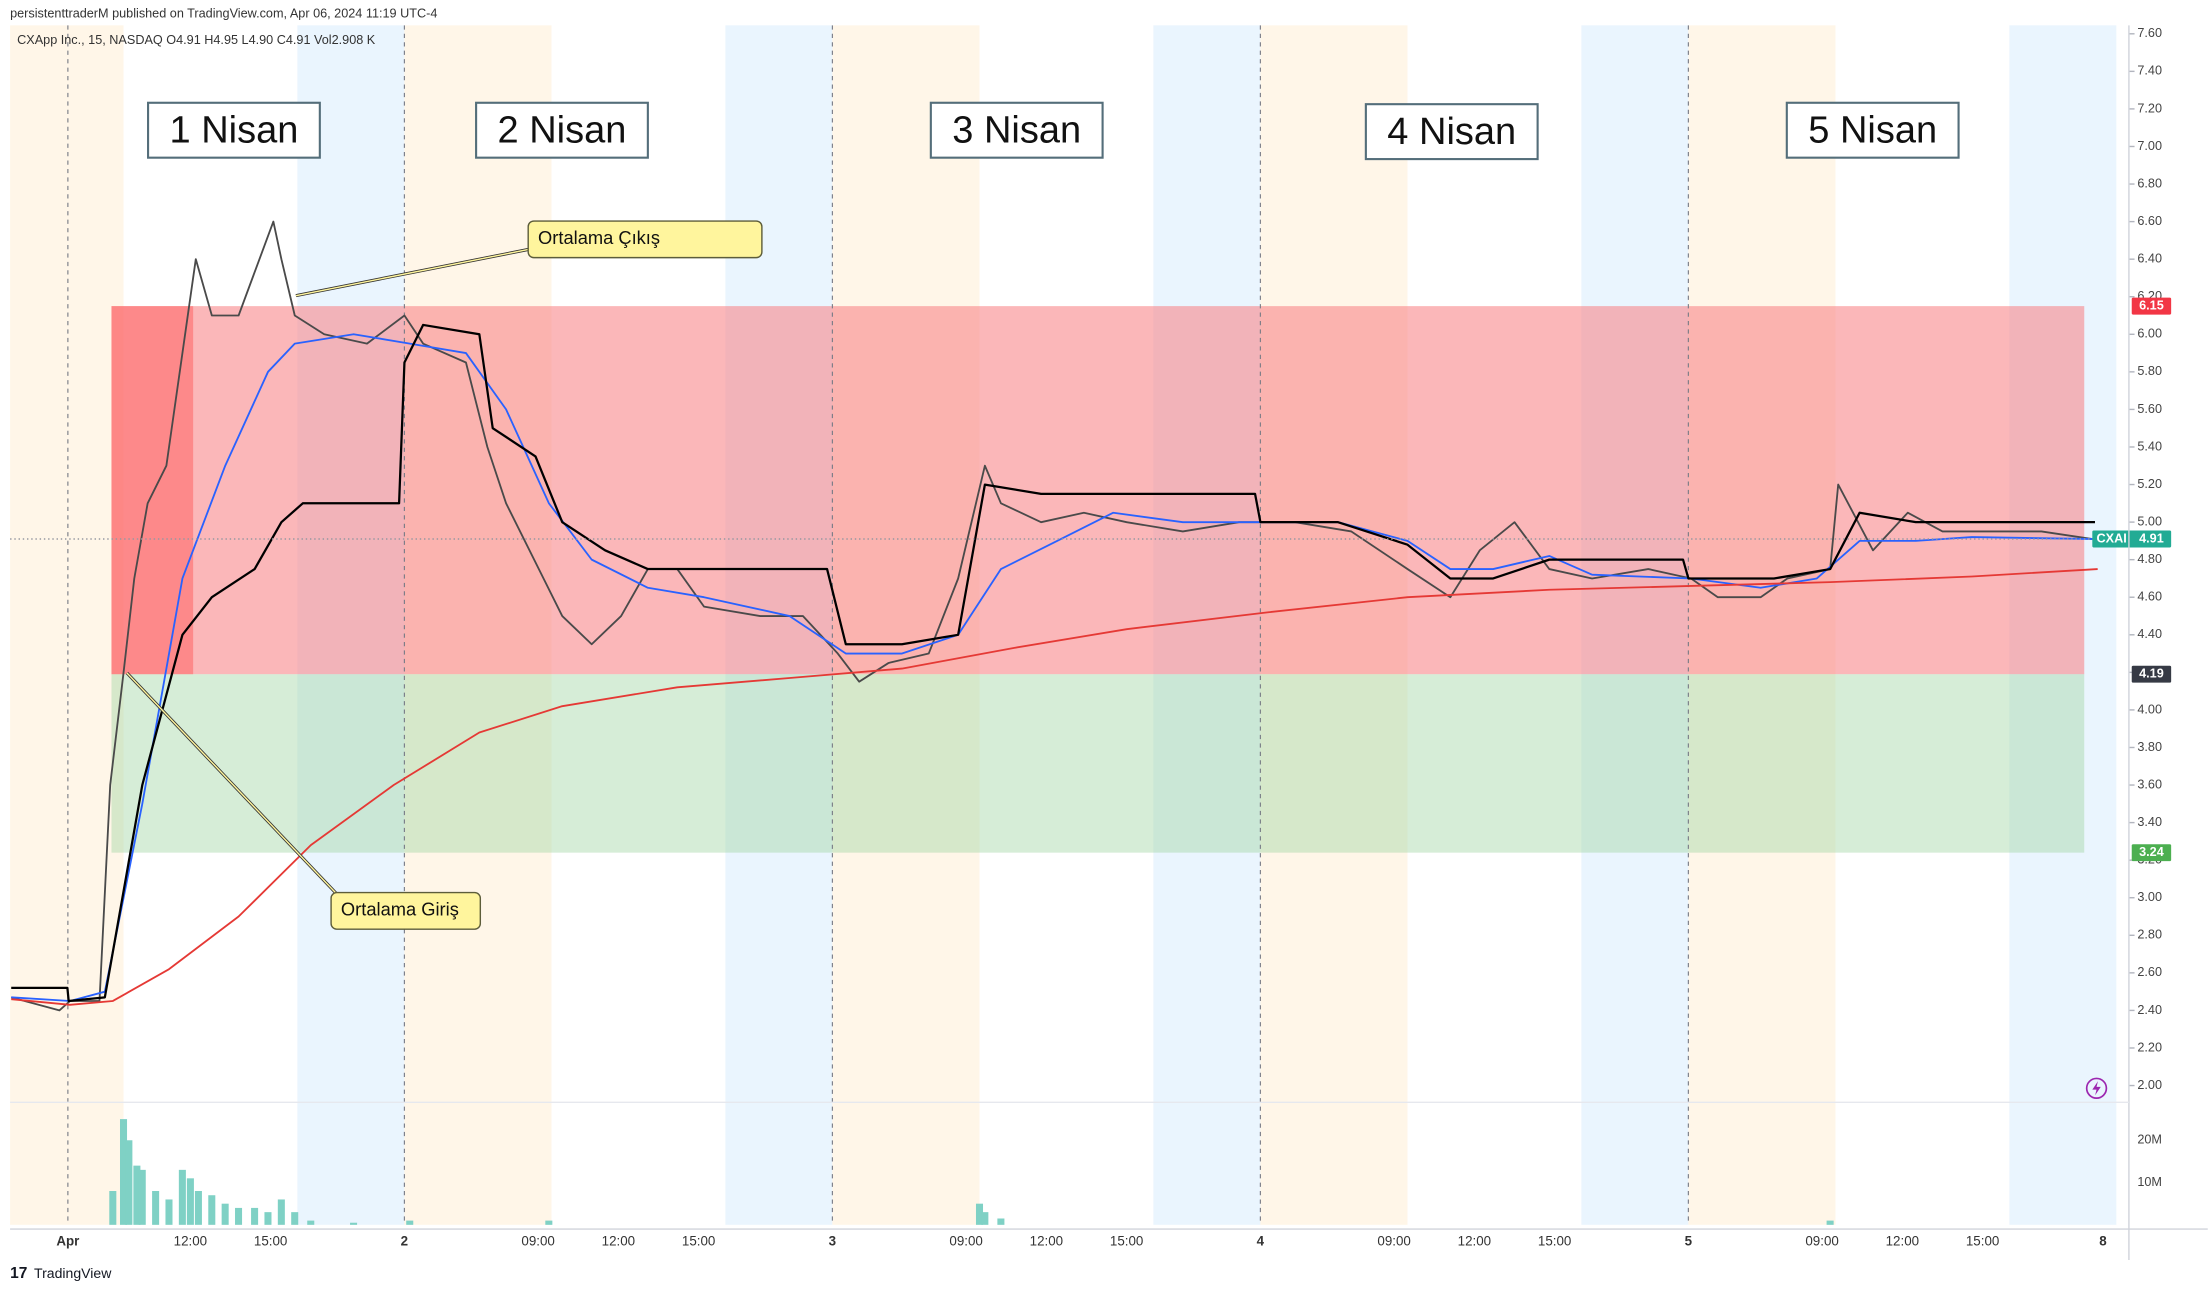 This screenshot has height=1291, width=2208. I want to click on logo-mark: 17, so click(18, 1273).